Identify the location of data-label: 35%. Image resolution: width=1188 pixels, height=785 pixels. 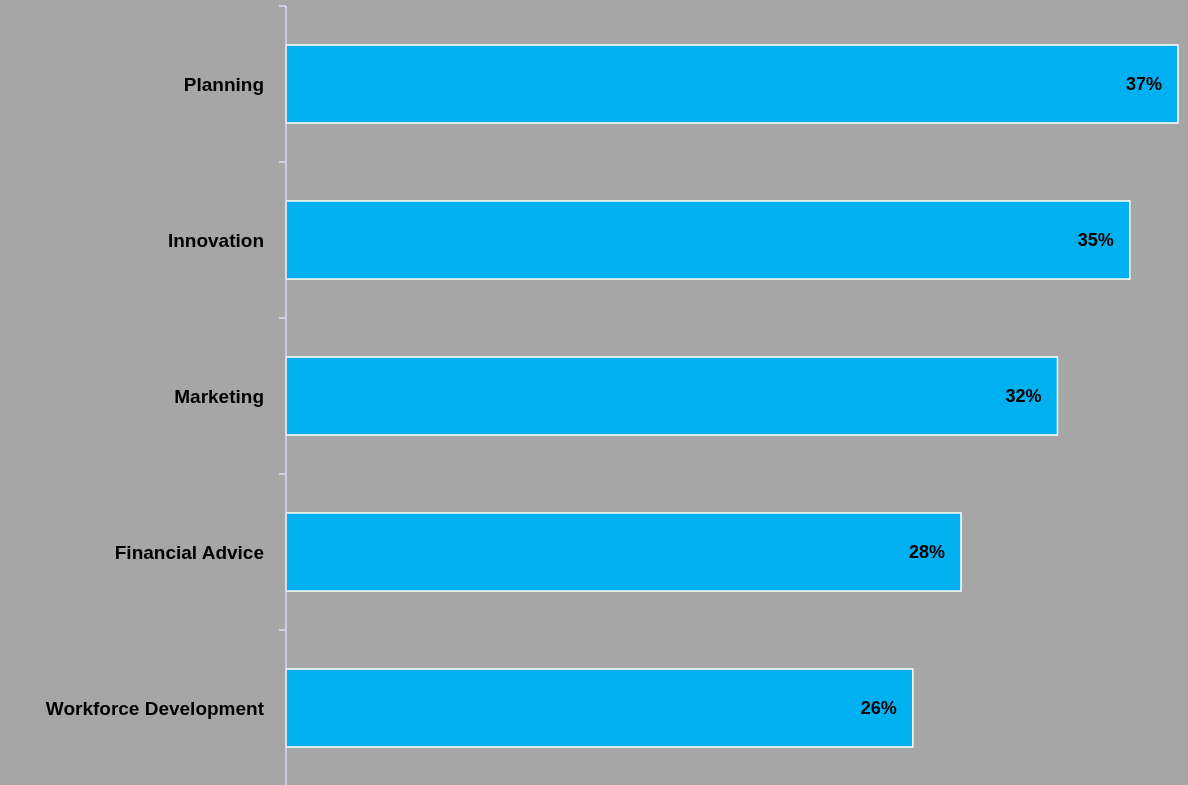
(1095, 240).